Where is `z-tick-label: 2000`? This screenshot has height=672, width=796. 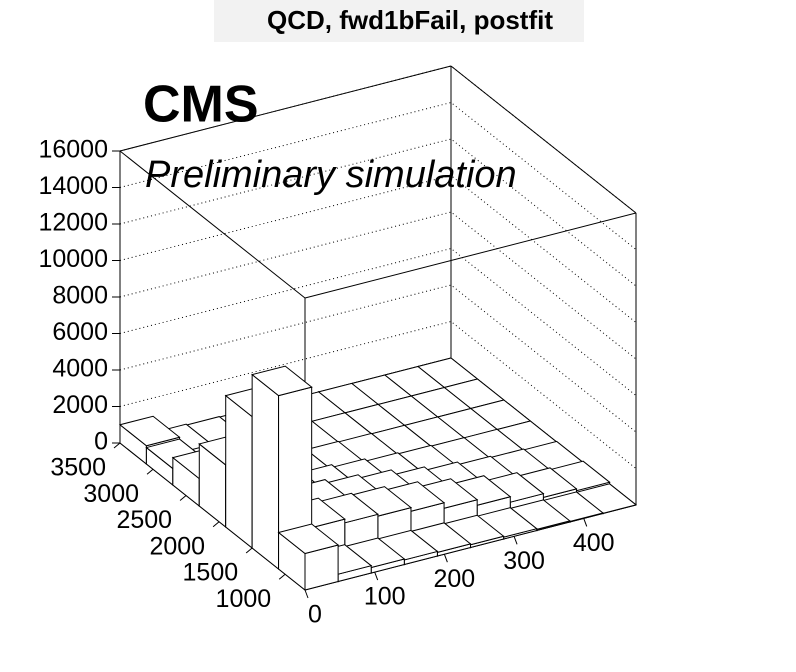 z-tick-label: 2000 is located at coordinates (80, 405).